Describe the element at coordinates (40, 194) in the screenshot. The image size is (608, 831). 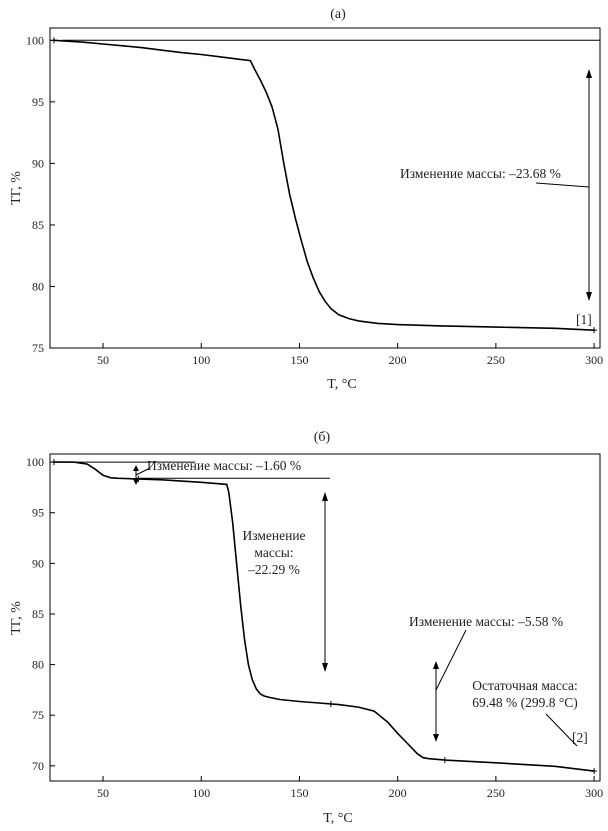
I see `panel-a-y-ticks: 75 80 85 90 95 100` at that location.